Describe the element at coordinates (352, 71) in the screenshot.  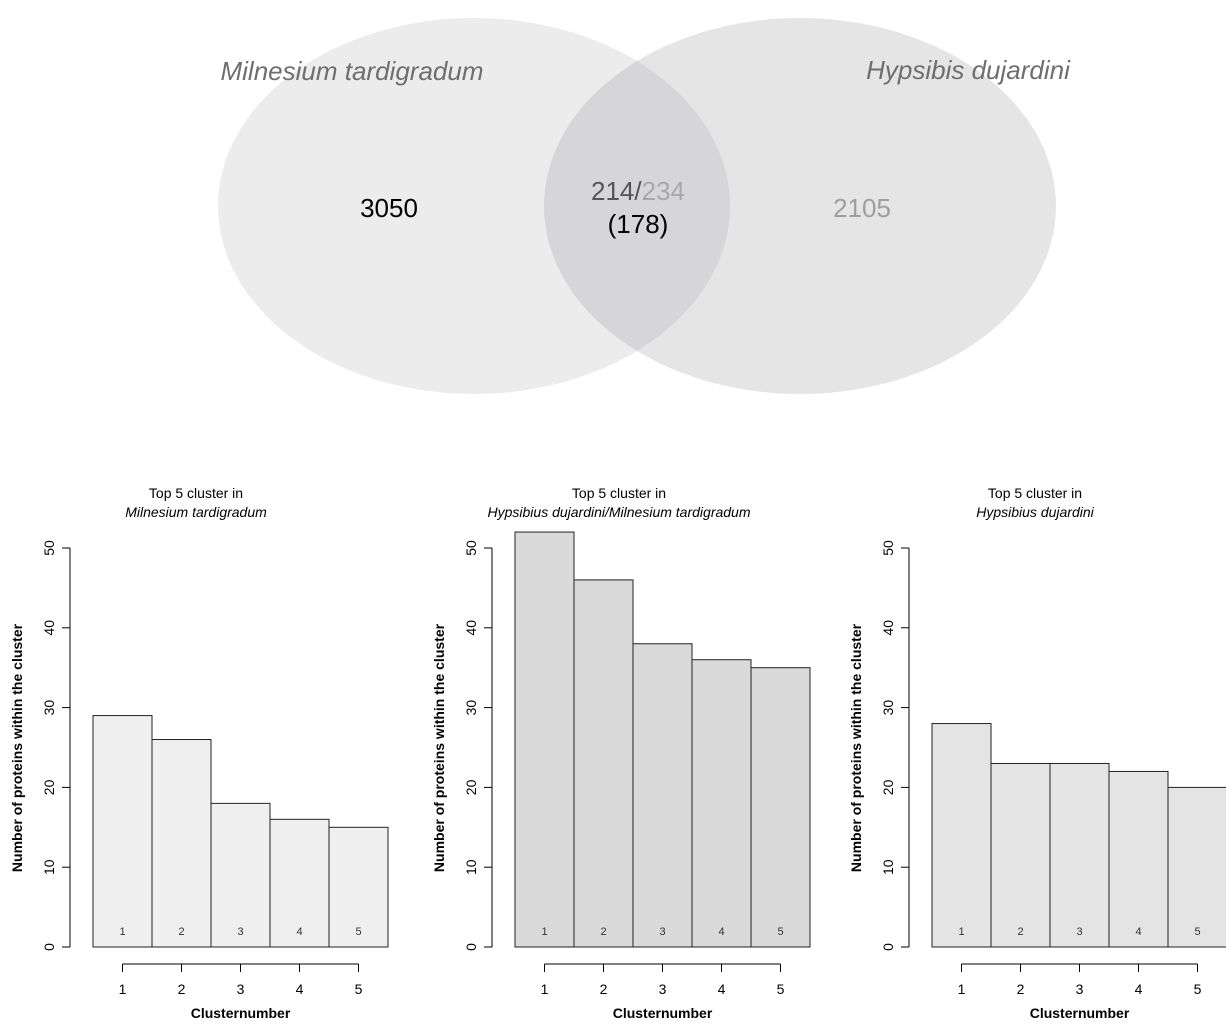
I see `venn-left-label: Milnesium tardigradum` at that location.